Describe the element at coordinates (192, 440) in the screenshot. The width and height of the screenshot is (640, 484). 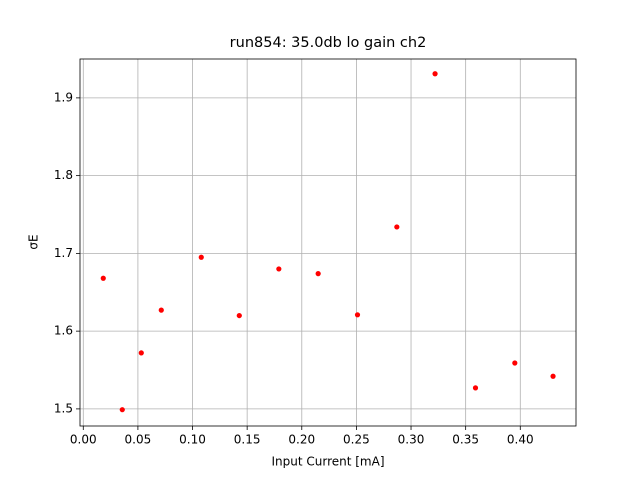
I see `x-tick-label: 0.10` at that location.